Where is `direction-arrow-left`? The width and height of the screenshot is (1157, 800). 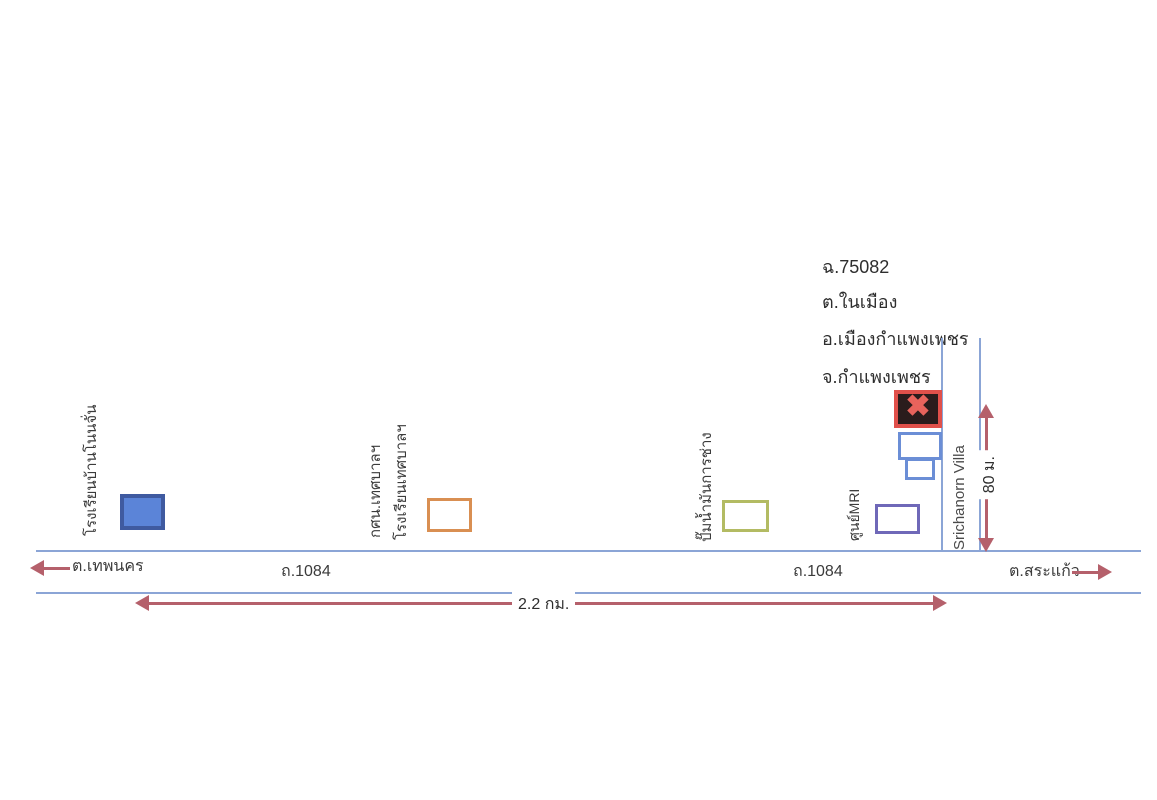
direction-arrow-left is located at coordinates (50, 568).